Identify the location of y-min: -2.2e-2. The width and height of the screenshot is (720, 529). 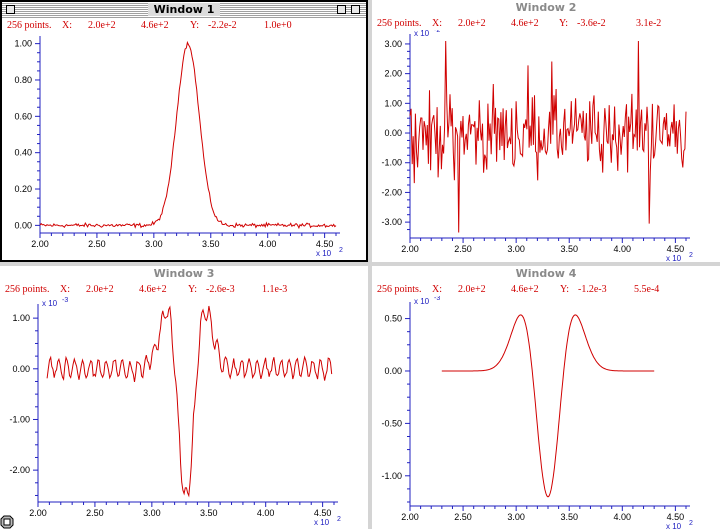
(222, 25).